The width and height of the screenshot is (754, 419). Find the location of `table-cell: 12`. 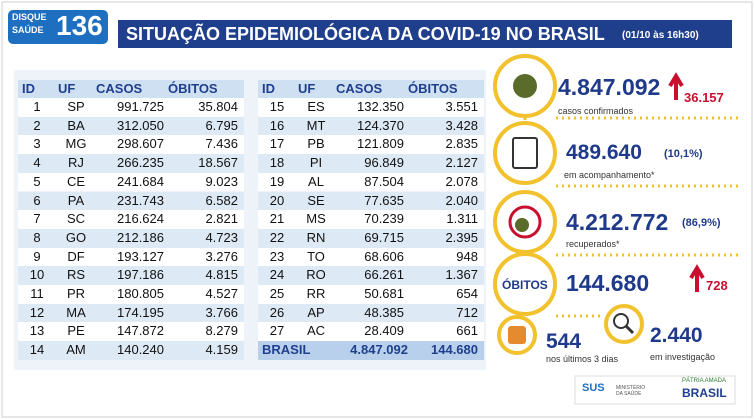

table-cell: 12 is located at coordinates (37, 312).